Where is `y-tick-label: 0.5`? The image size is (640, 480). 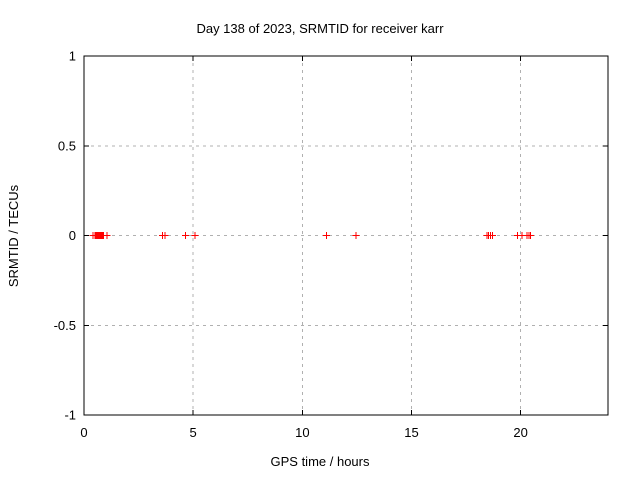 y-tick-label: 0.5 is located at coordinates (67, 145).